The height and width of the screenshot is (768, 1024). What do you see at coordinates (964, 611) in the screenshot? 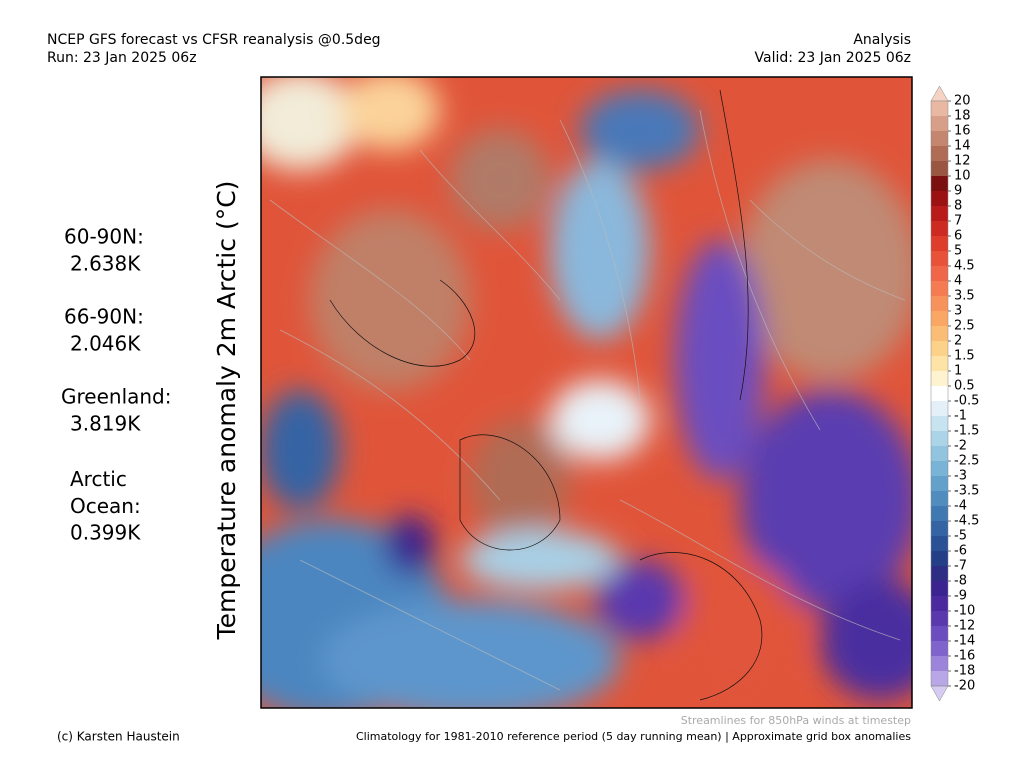
I see `colorbar-label: -10` at bounding box center [964, 611].